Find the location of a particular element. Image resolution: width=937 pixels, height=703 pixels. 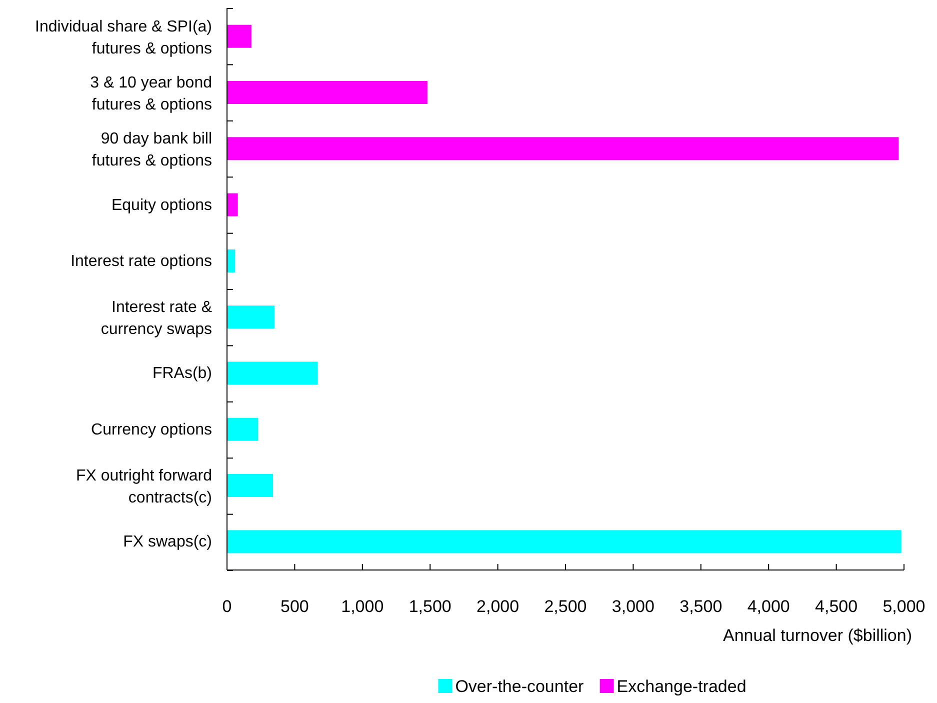

y-tick-label: 3 & 10 year bond futures & options is located at coordinates (151, 93).